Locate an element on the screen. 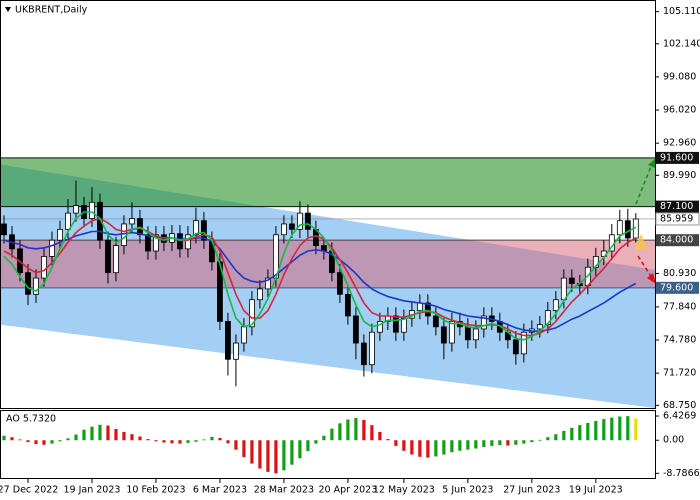  arrows is located at coordinates (645, 221).